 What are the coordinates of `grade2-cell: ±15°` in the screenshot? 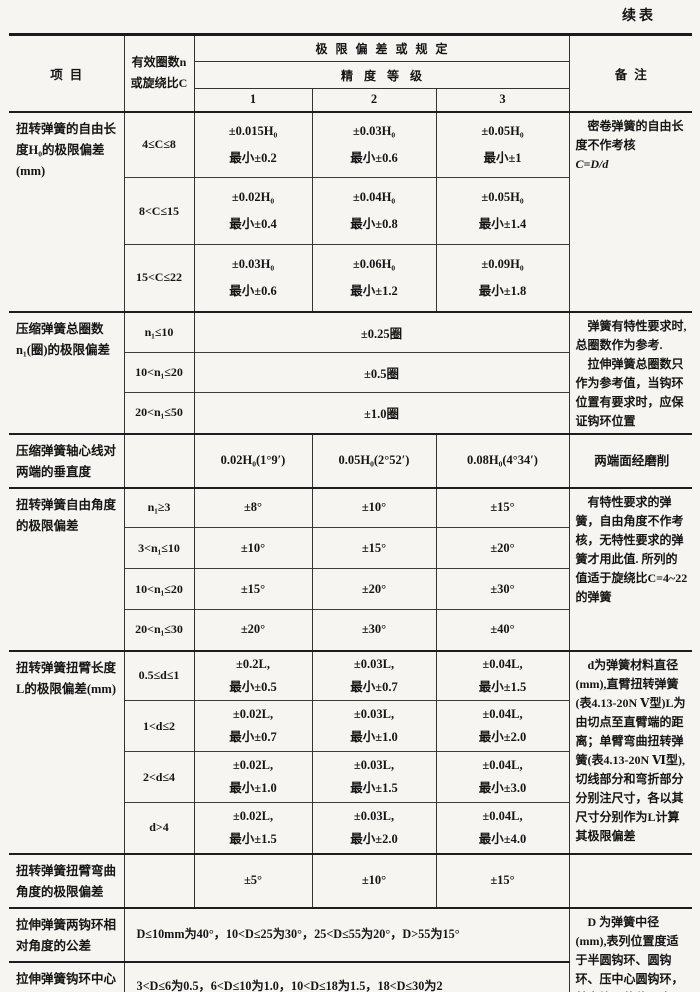 It's located at (374, 548).